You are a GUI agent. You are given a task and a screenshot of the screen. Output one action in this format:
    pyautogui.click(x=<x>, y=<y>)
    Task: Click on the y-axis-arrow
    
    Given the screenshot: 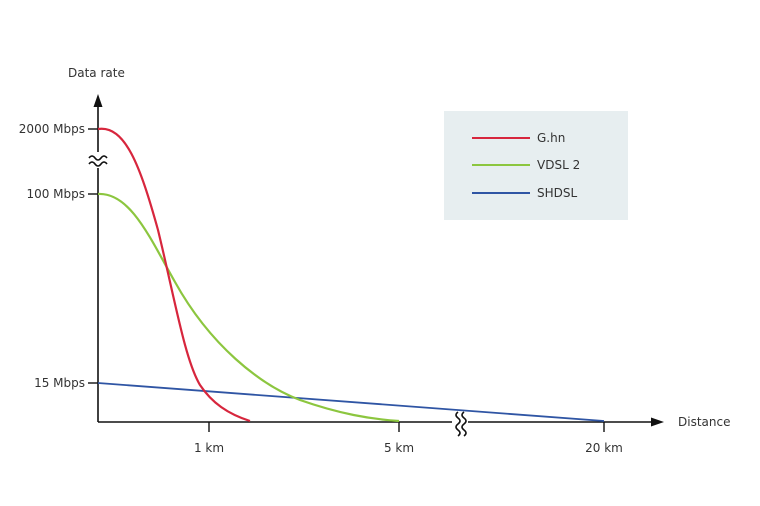 What is the action you would take?
    pyautogui.click(x=98, y=100)
    